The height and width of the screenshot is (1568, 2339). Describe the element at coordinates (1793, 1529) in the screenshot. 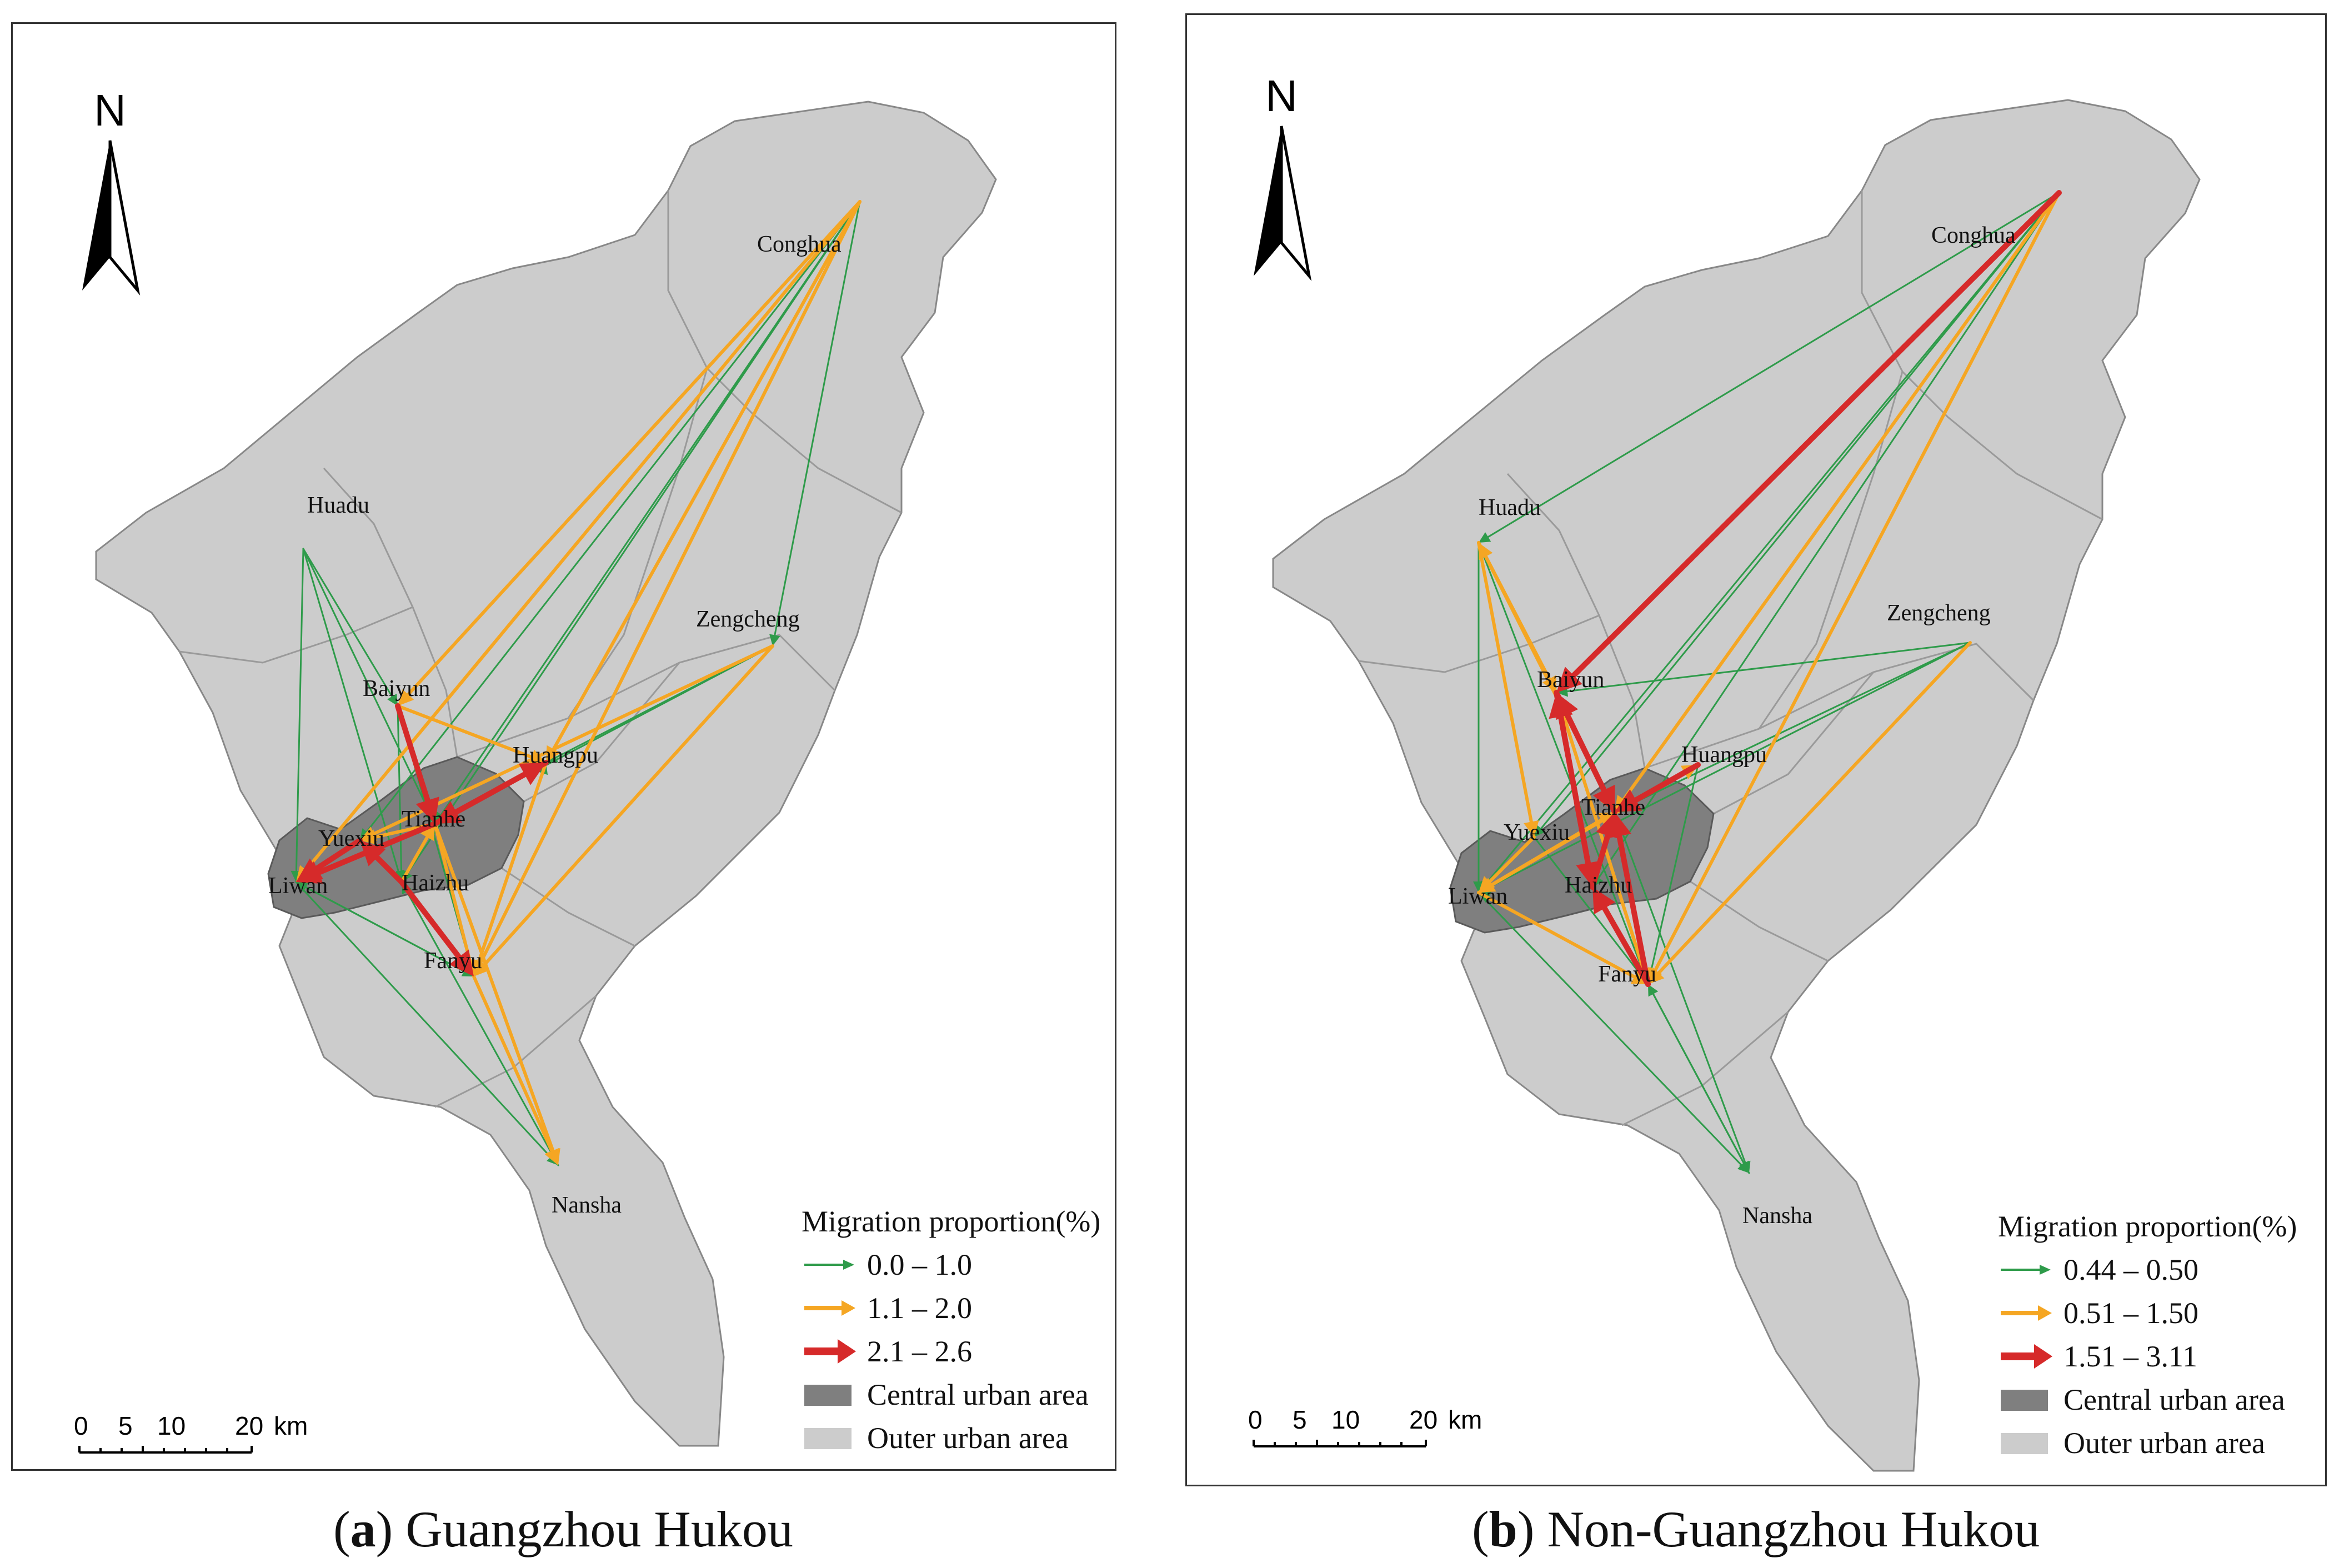

I see `caption-text: Non-Guangzhou Hukou` at that location.